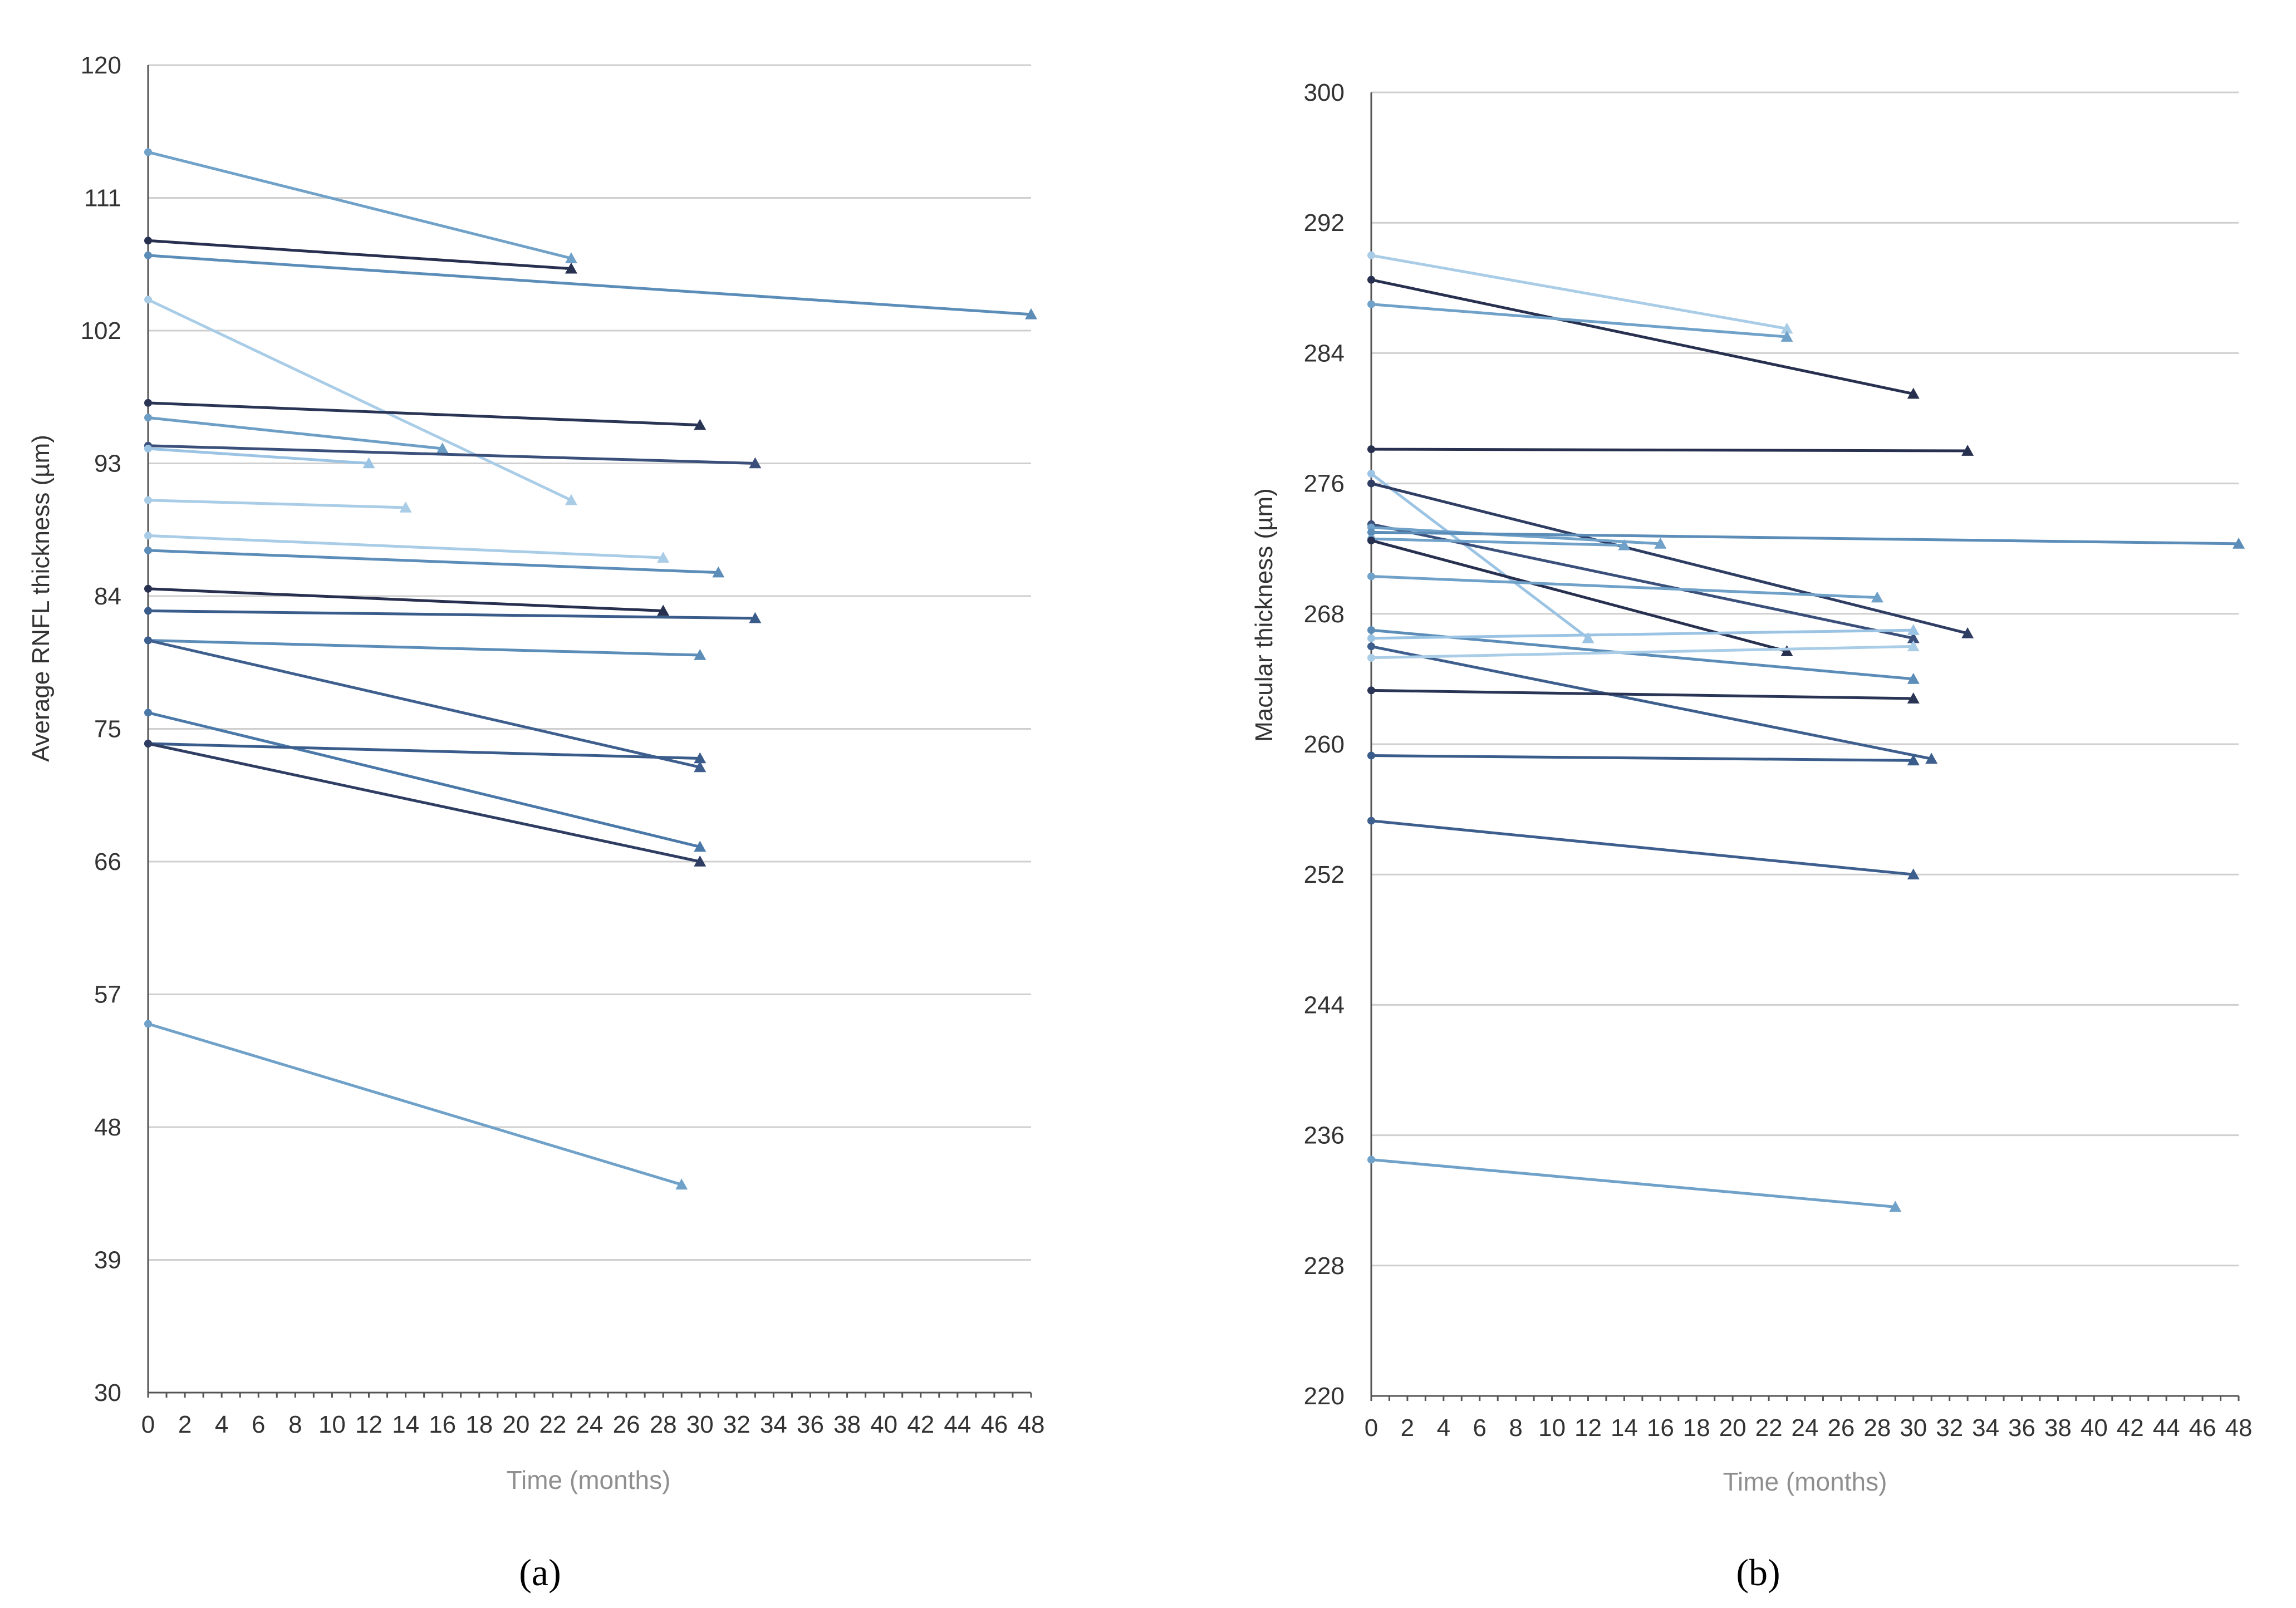 Image resolution: width=2296 pixels, height=1608 pixels. Describe the element at coordinates (994, 1424) in the screenshot. I see `x-tick-label: 46` at that location.